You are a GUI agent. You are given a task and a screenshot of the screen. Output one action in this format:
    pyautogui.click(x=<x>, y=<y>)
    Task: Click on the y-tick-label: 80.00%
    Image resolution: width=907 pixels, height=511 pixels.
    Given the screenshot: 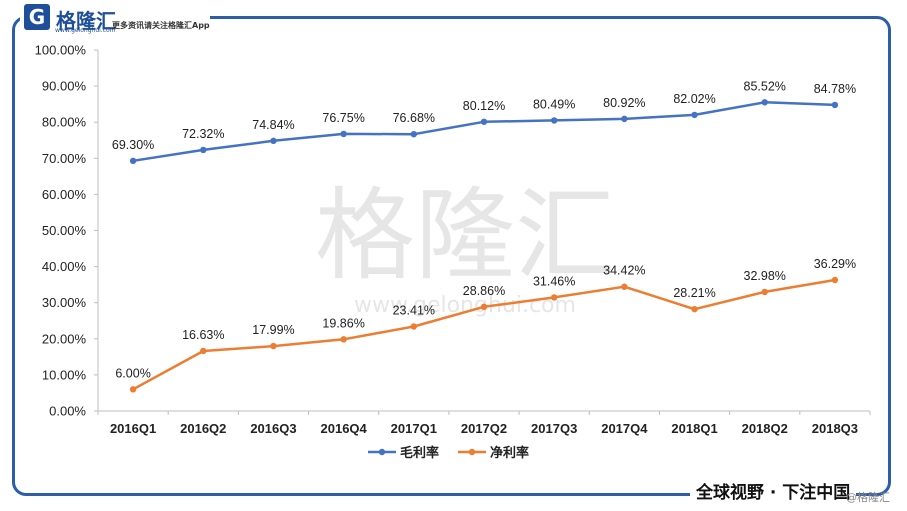 What is the action you would take?
    pyautogui.click(x=64, y=122)
    